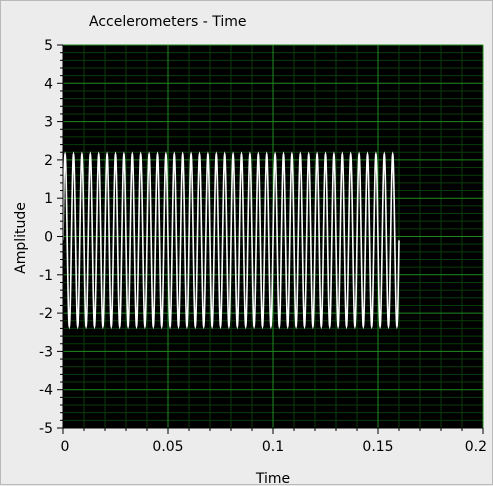 Image resolution: width=493 pixels, height=486 pixels. What do you see at coordinates (48, 84) in the screenshot?
I see `y-tick-label: 4` at bounding box center [48, 84].